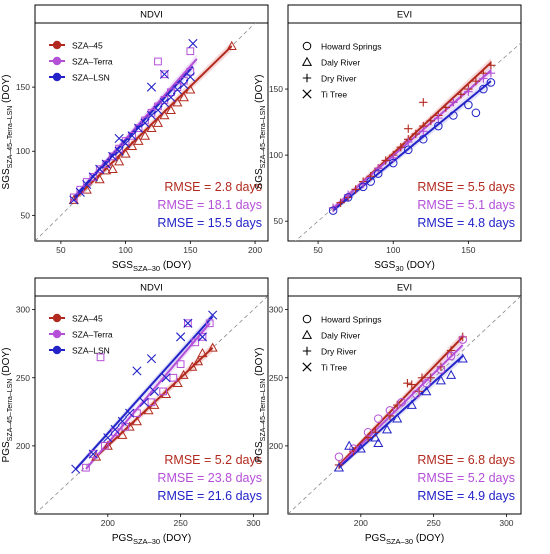  Describe the element at coordinates (384, 265) in the screenshot. I see `x-axis-label-main: SGS` at that location.